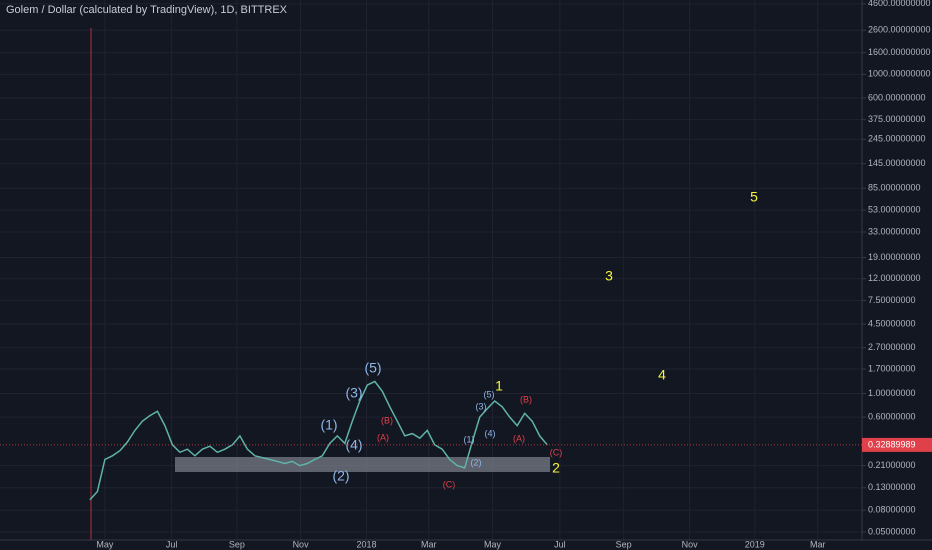 Image resolution: width=932 pixels, height=550 pixels. I want to click on y-tick-label: 2600.00000000, so click(899, 30).